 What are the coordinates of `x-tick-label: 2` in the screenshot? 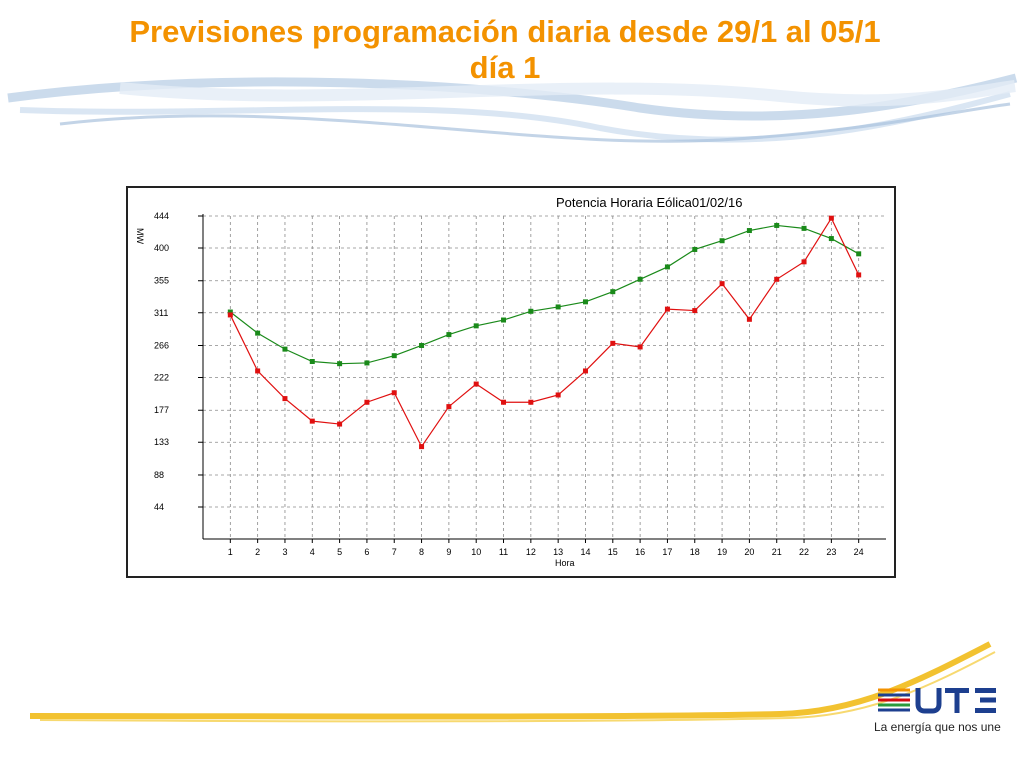 It's located at (257, 552).